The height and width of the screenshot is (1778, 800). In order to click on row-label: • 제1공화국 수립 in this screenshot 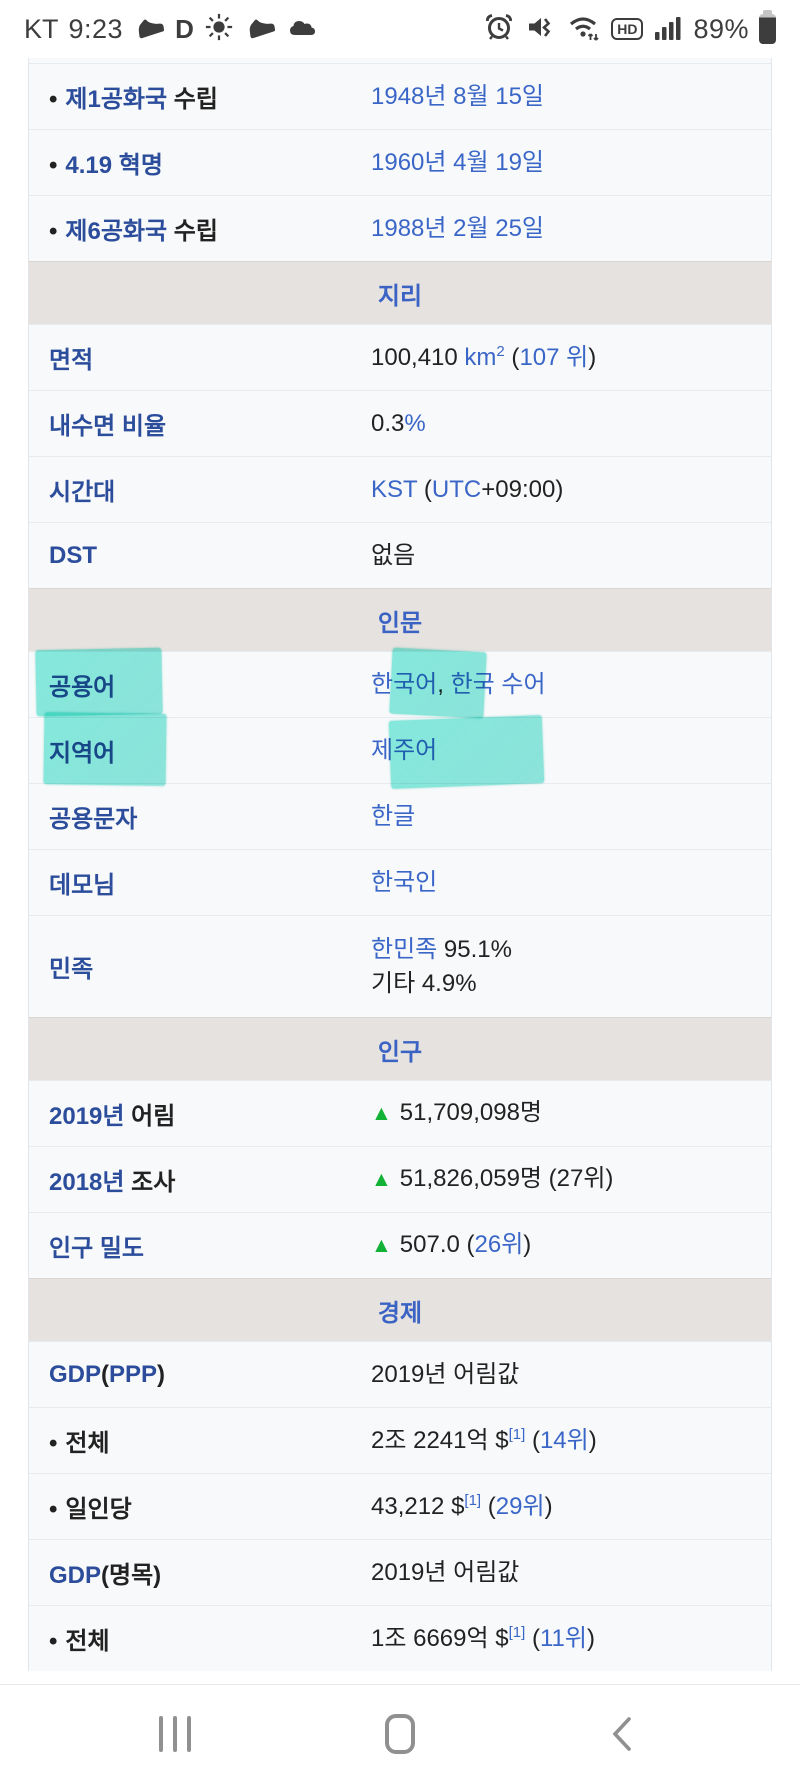, I will do `click(200, 96)`.